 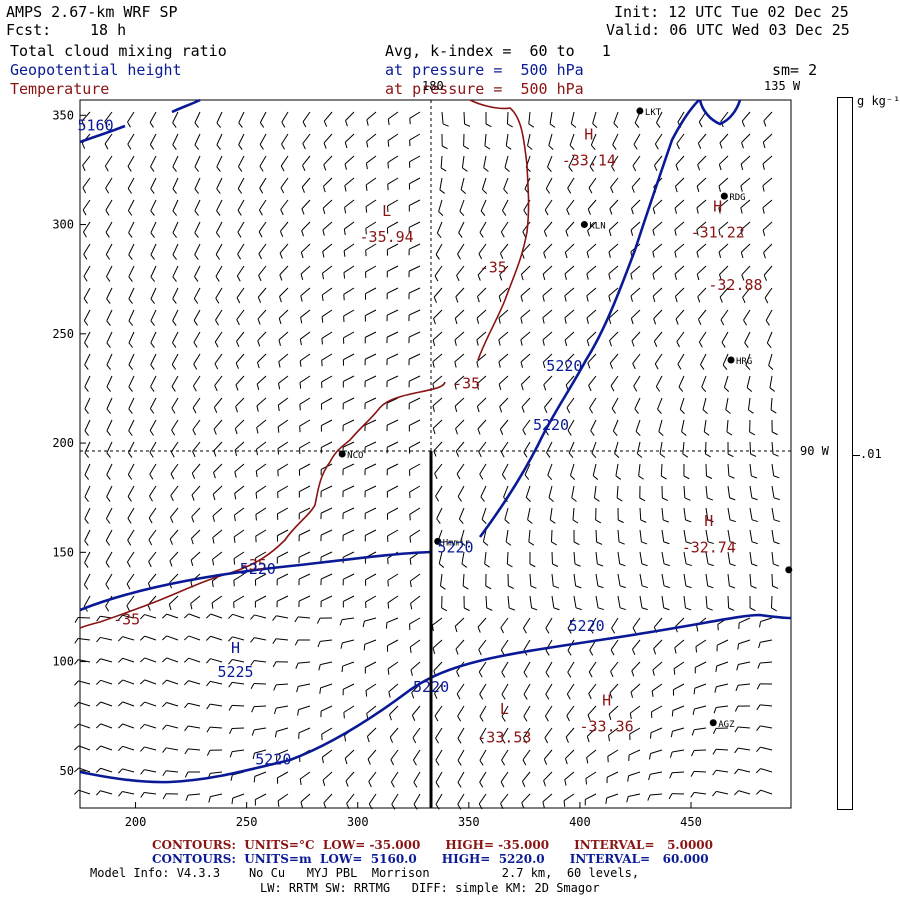 I want to click on x-tick-label: 200, so click(x=136, y=822).